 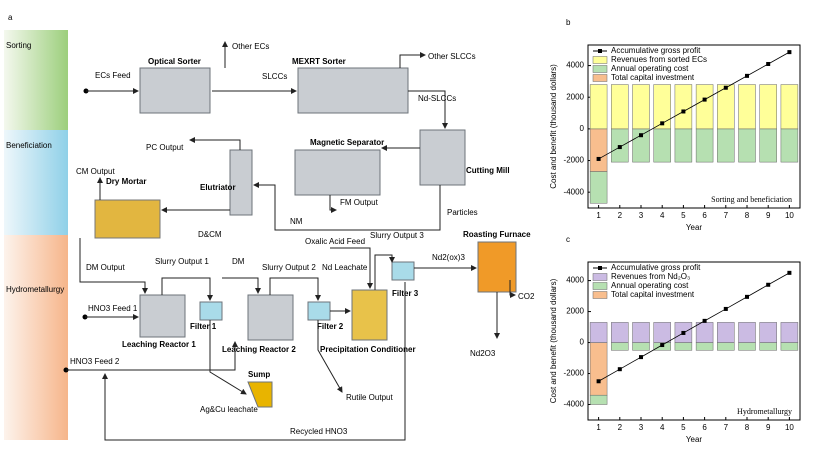 I want to click on annotation: Hydrometallurgy, so click(x=764, y=411).